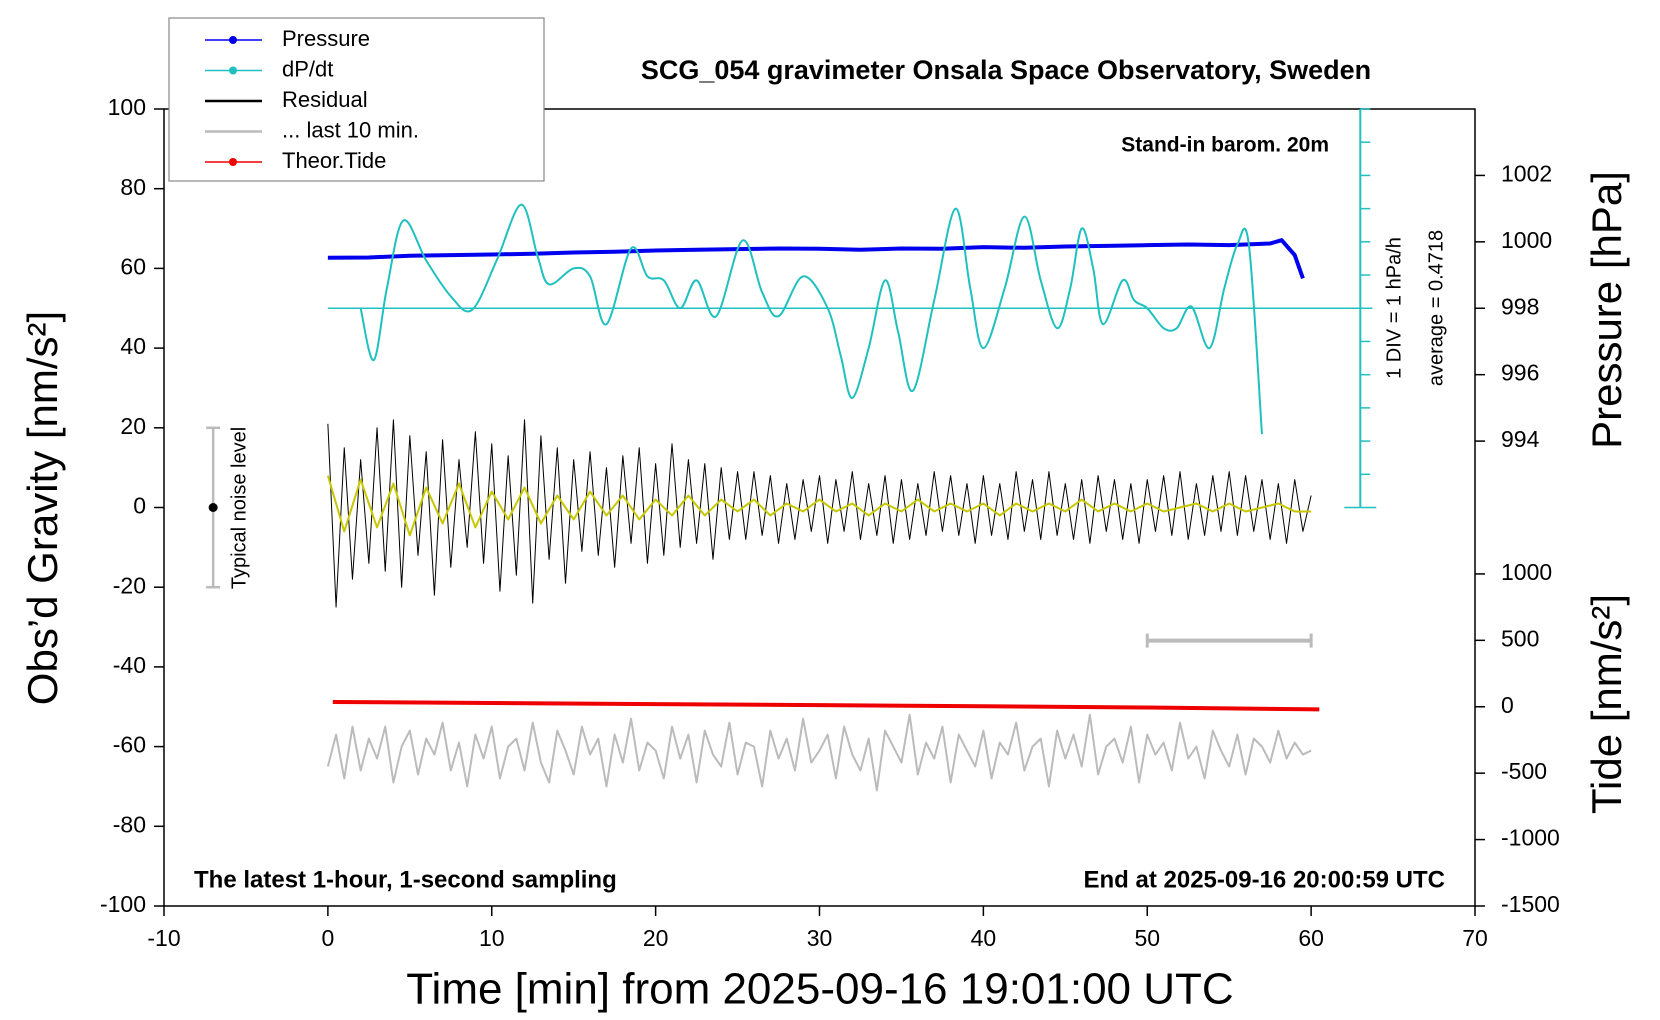 This screenshot has height=1020, width=1660. Describe the element at coordinates (327, 938) in the screenshot. I see `x-tick-label: 0` at that location.